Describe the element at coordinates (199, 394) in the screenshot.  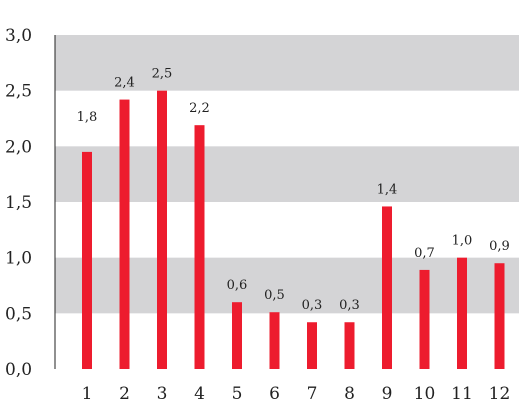
I see `x-tick-label: 4` at that location.